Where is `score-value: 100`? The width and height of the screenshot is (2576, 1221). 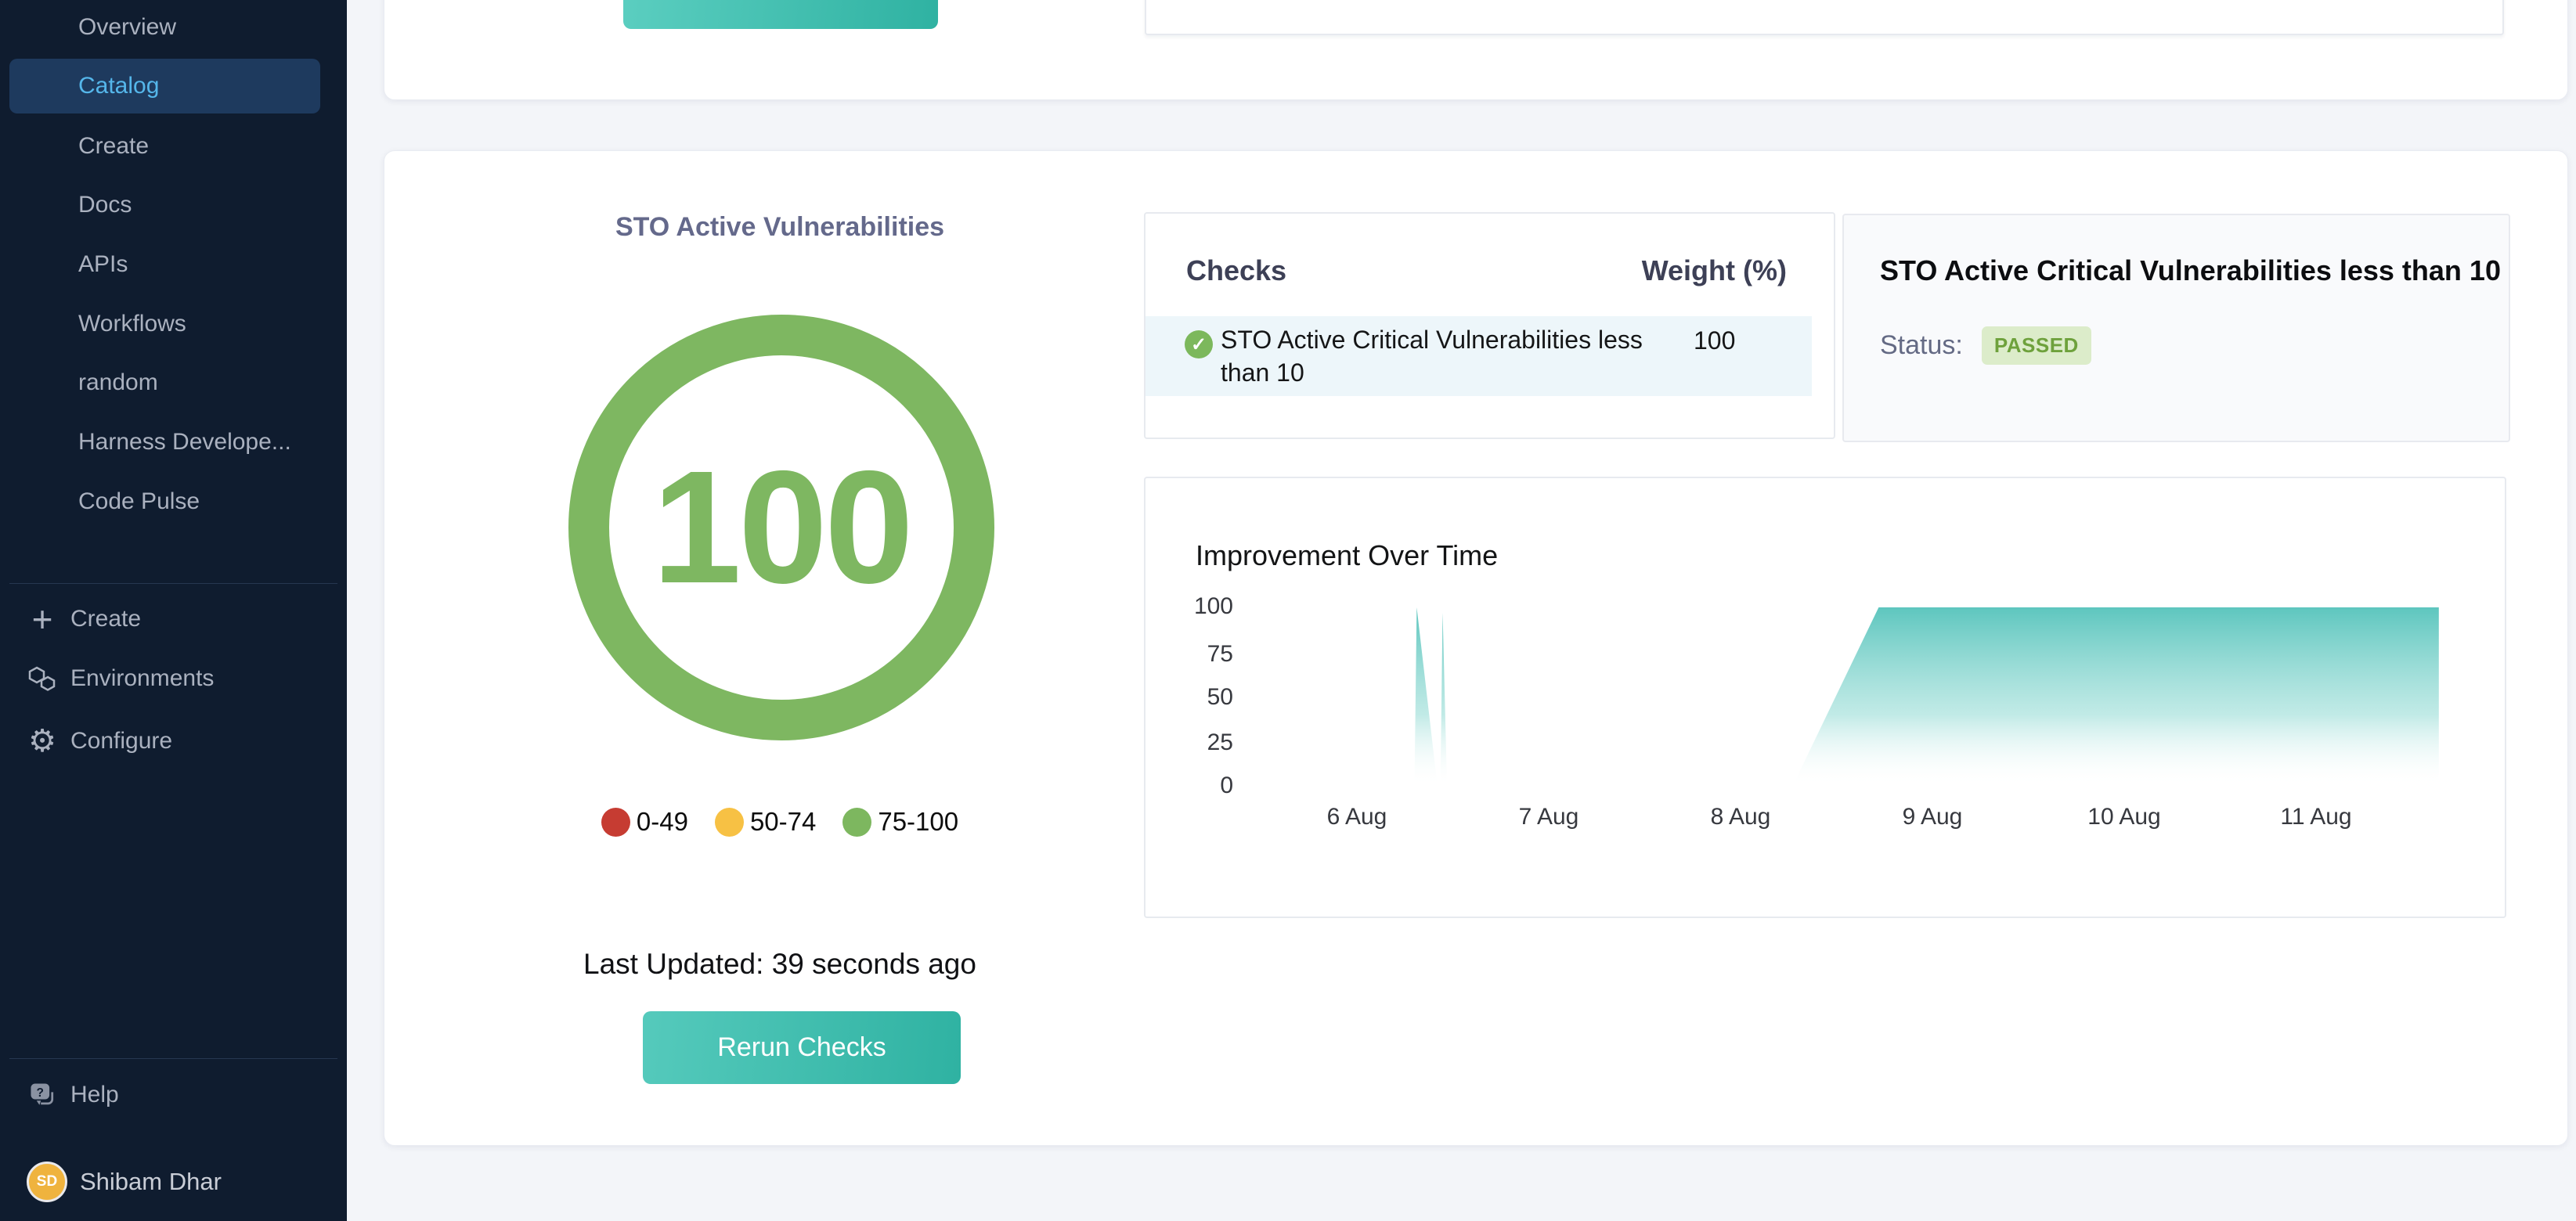
score-value: 100 is located at coordinates (782, 527).